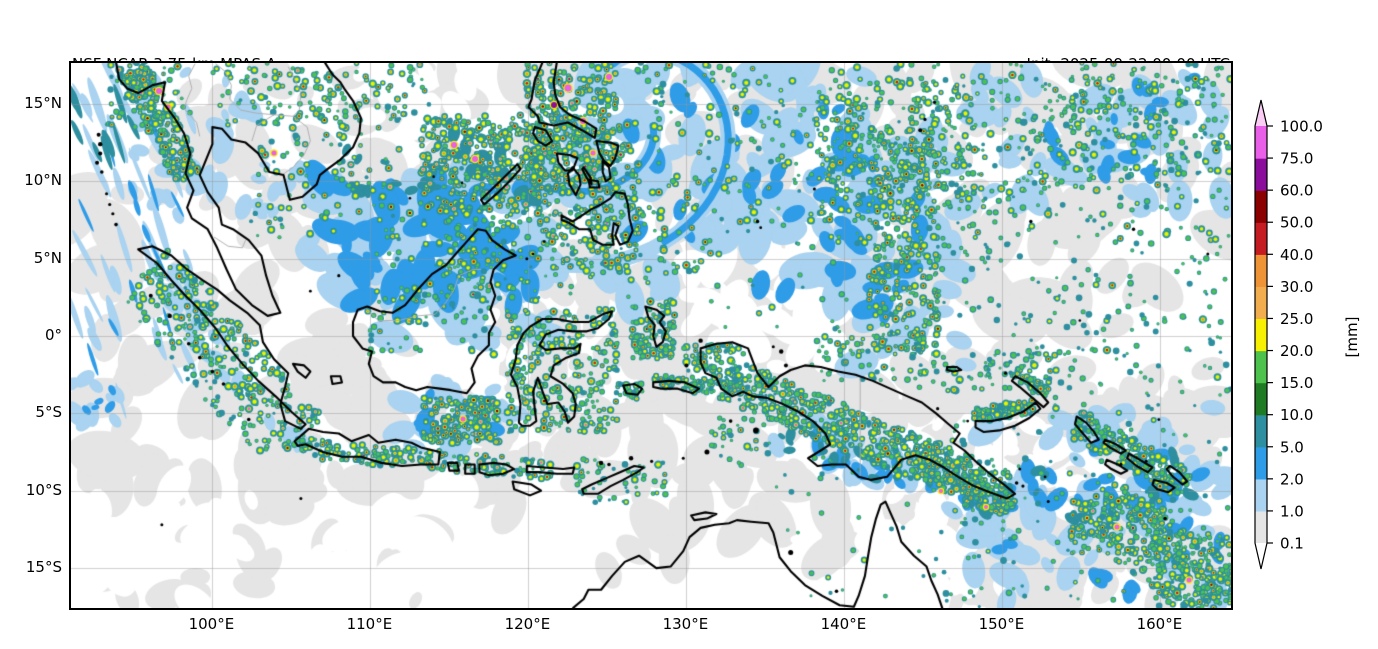 This screenshot has height=649, width=1378. Describe the element at coordinates (1001, 624) in the screenshot. I see `x-tick-label: 150°E` at that location.